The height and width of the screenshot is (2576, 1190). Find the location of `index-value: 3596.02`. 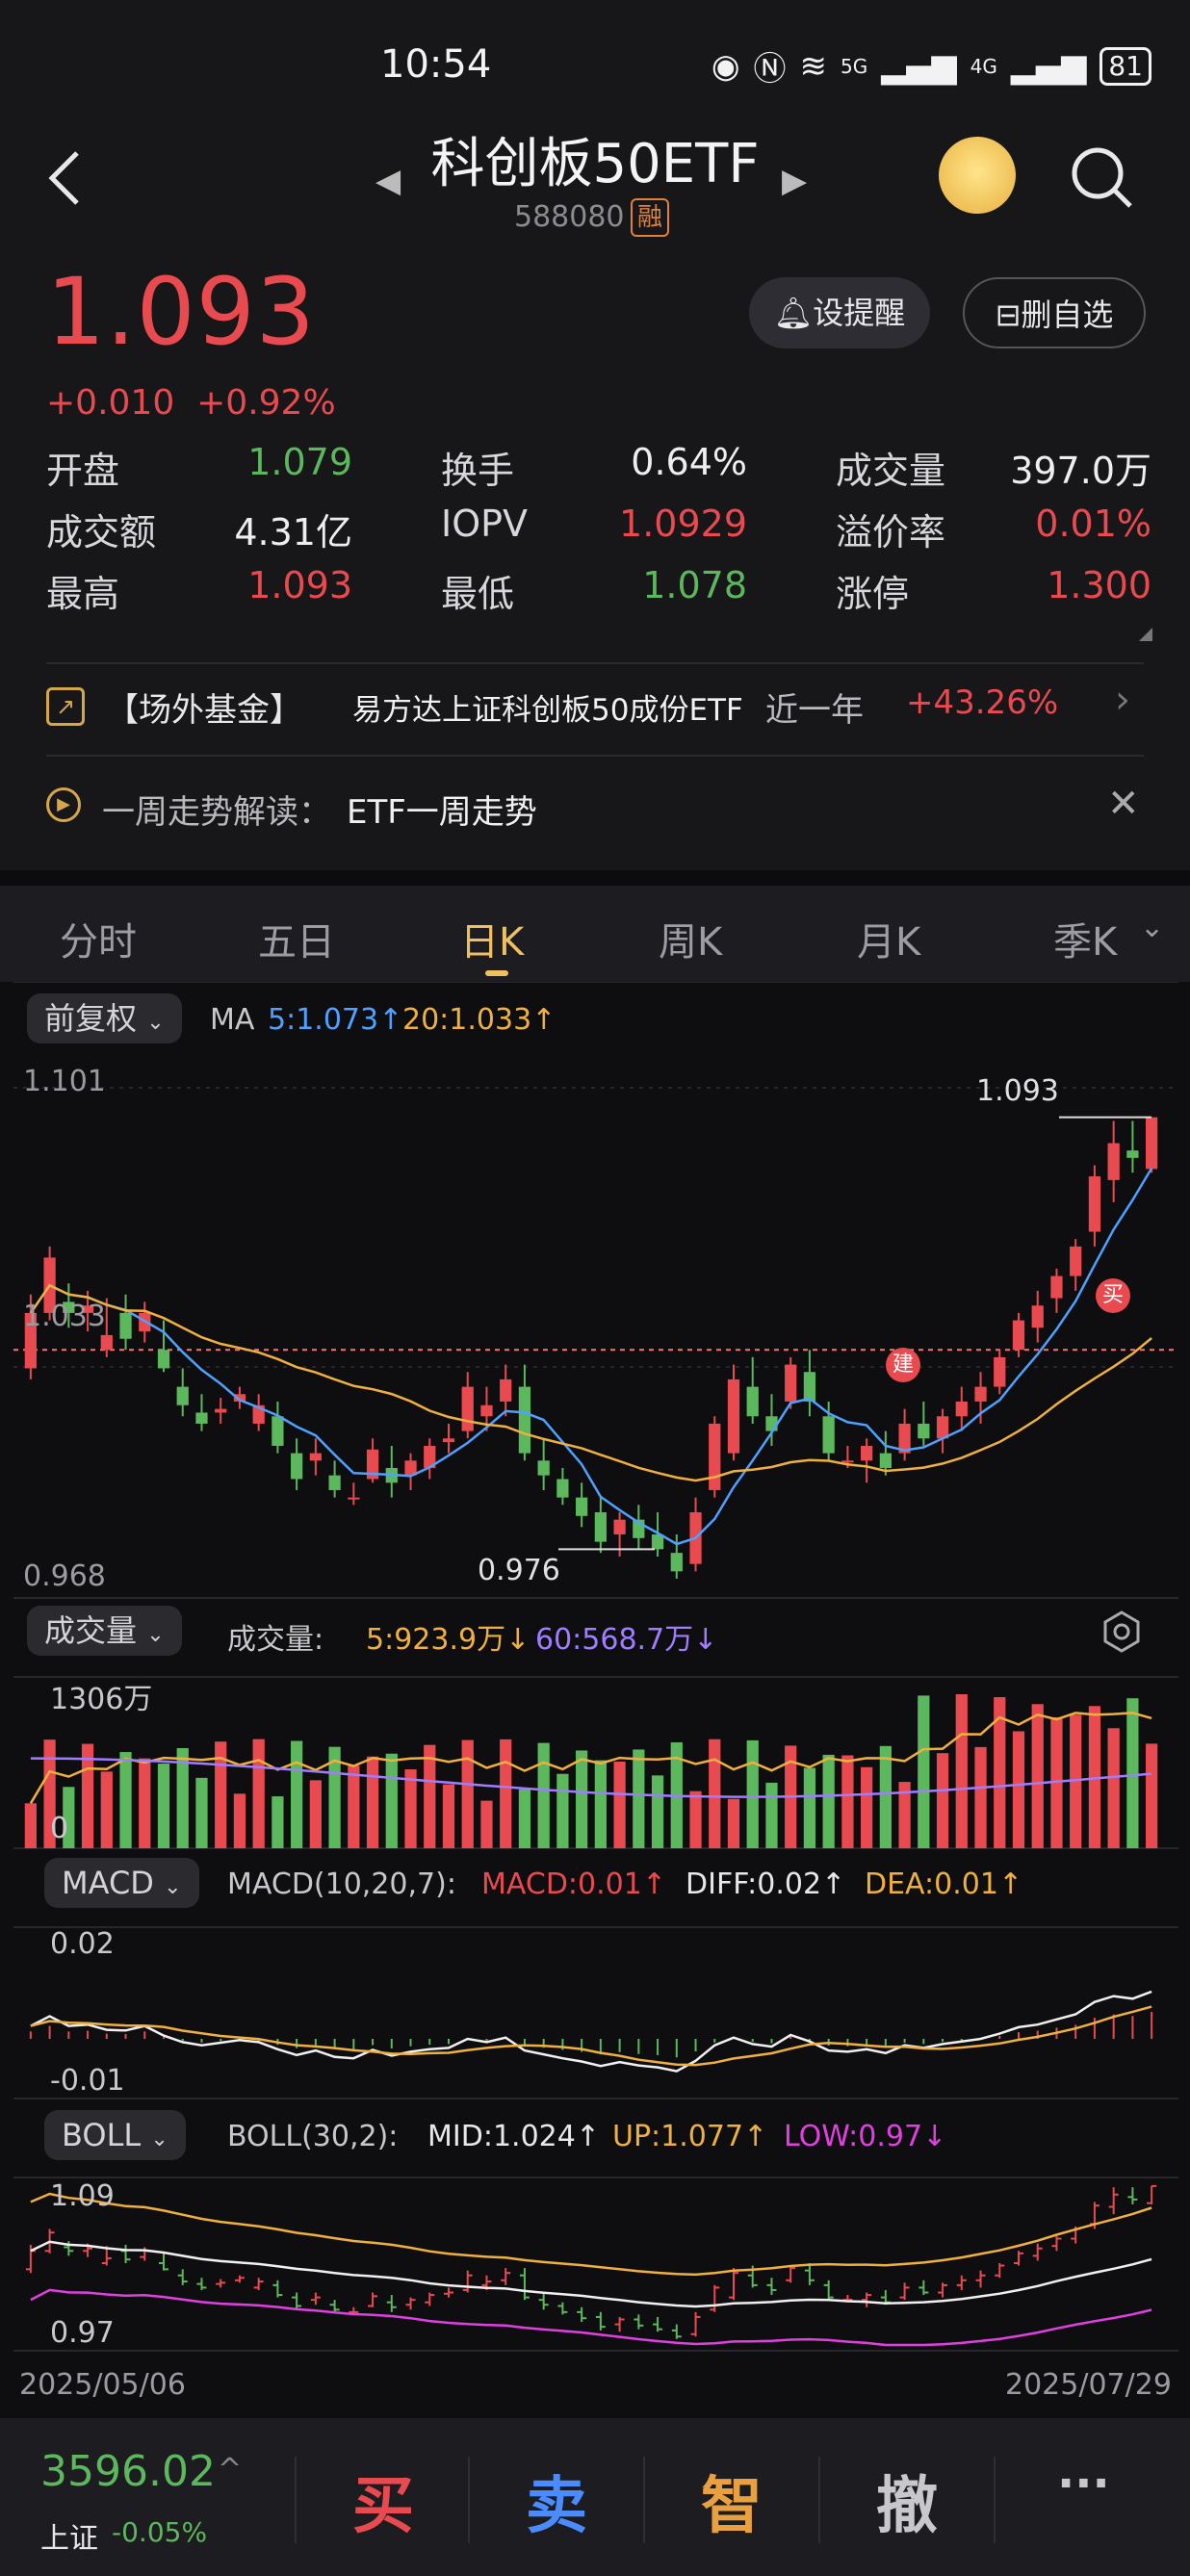

index-value: 3596.02 is located at coordinates (128, 2472).